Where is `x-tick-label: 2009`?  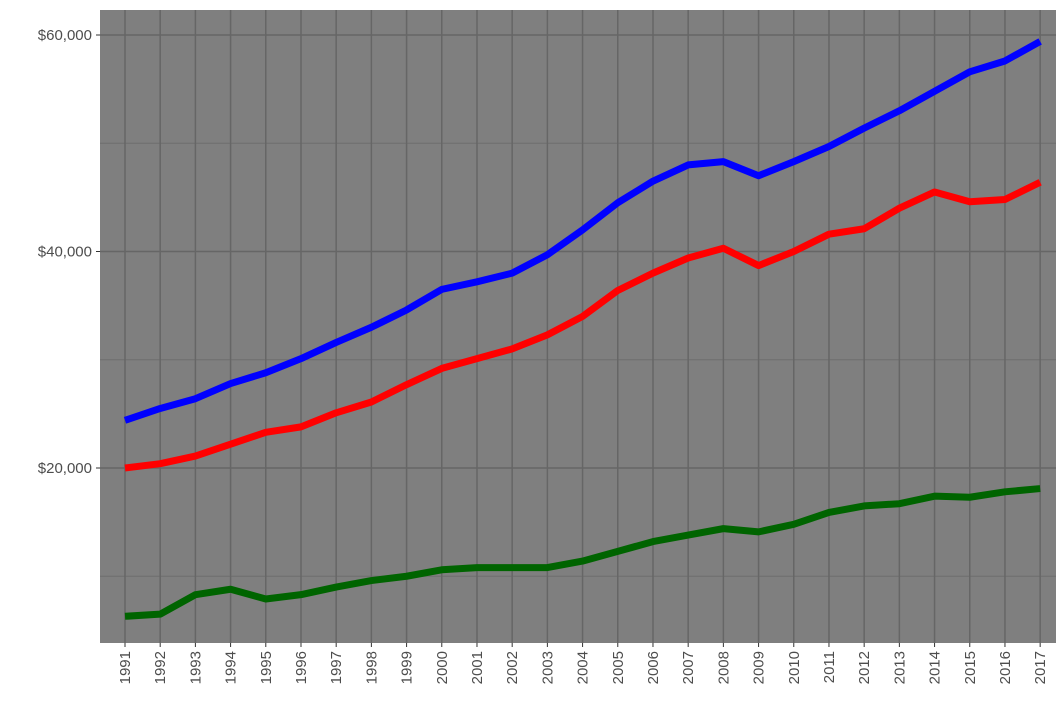
x-tick-label: 2009 is located at coordinates (759, 667).